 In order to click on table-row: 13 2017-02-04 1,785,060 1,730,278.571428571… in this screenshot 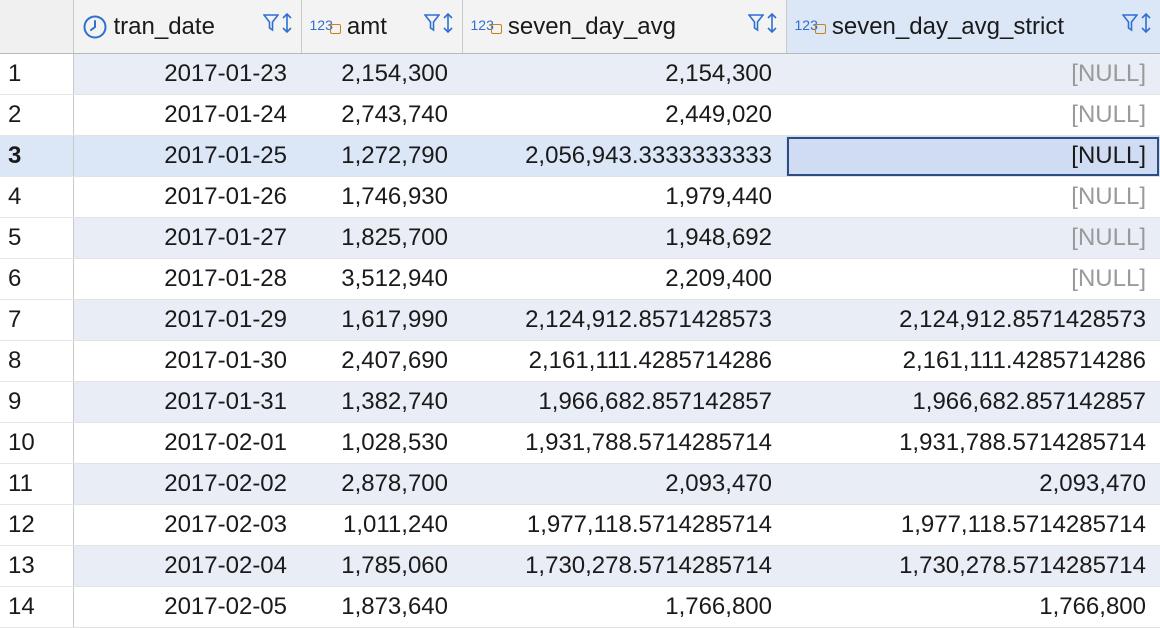, I will do `click(580, 566)`.